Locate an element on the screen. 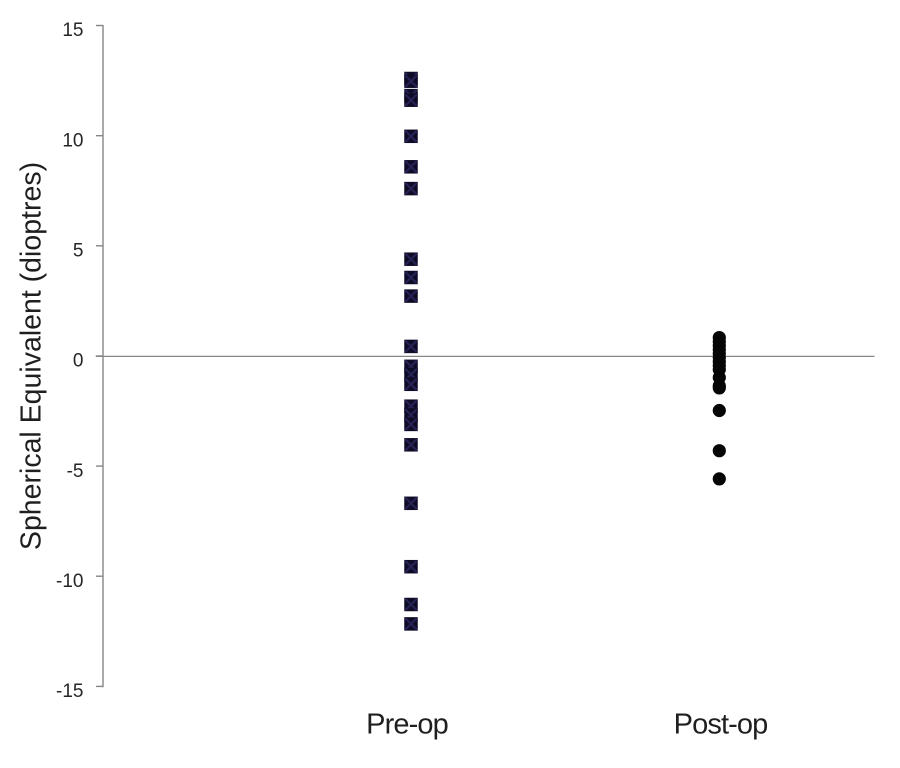 The height and width of the screenshot is (768, 900). svg-text: -15 is located at coordinates (69, 691).